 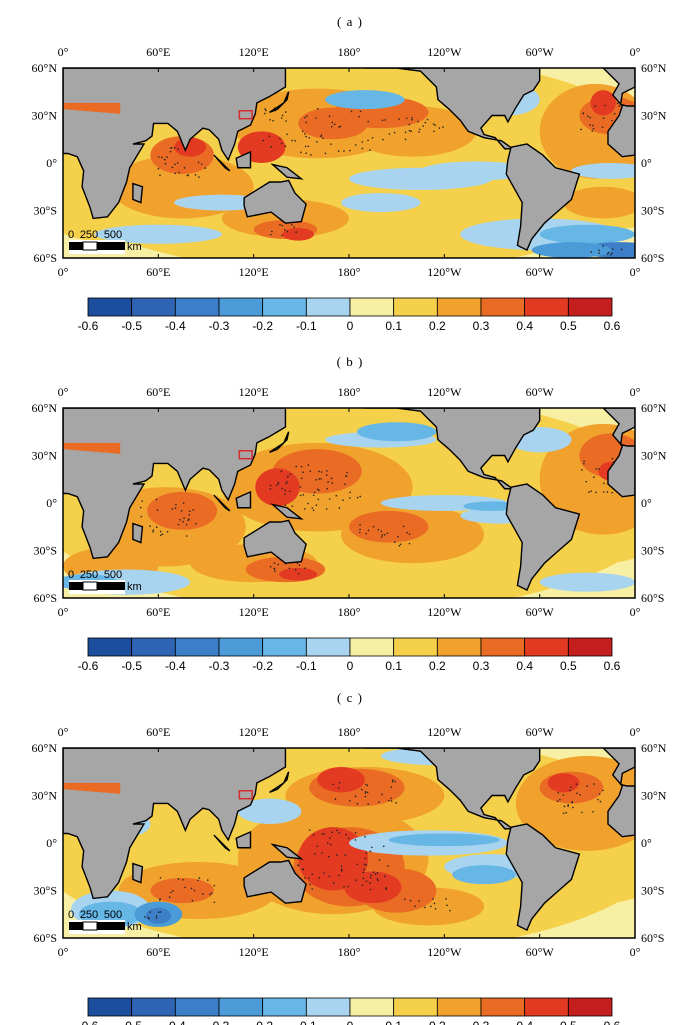 I want to click on y-tick-right: 30°N, so click(x=654, y=116).